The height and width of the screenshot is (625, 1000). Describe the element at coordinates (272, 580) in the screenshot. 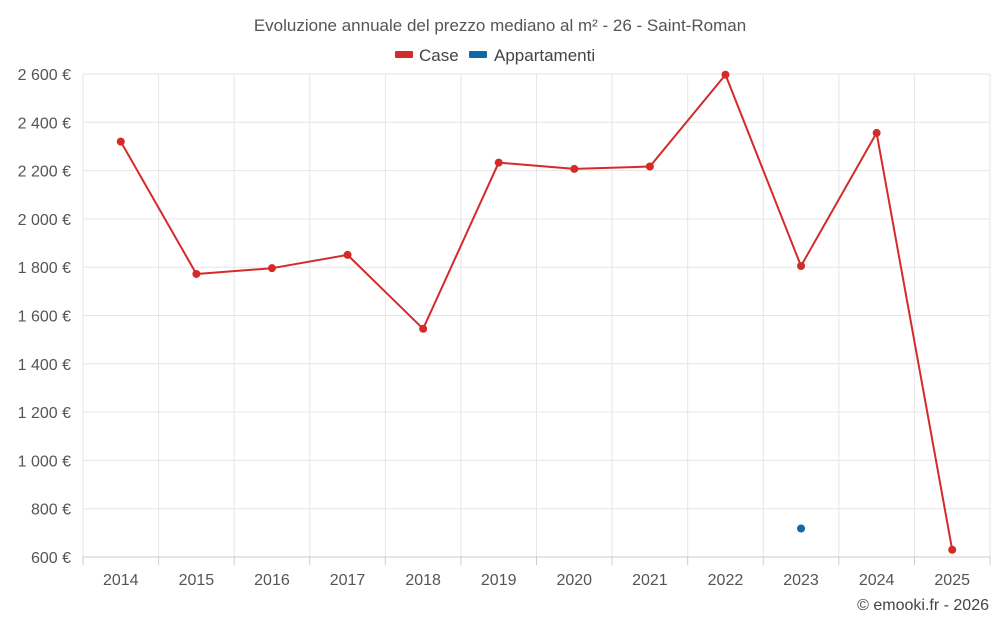

I see `x-tick-label: 2016` at that location.